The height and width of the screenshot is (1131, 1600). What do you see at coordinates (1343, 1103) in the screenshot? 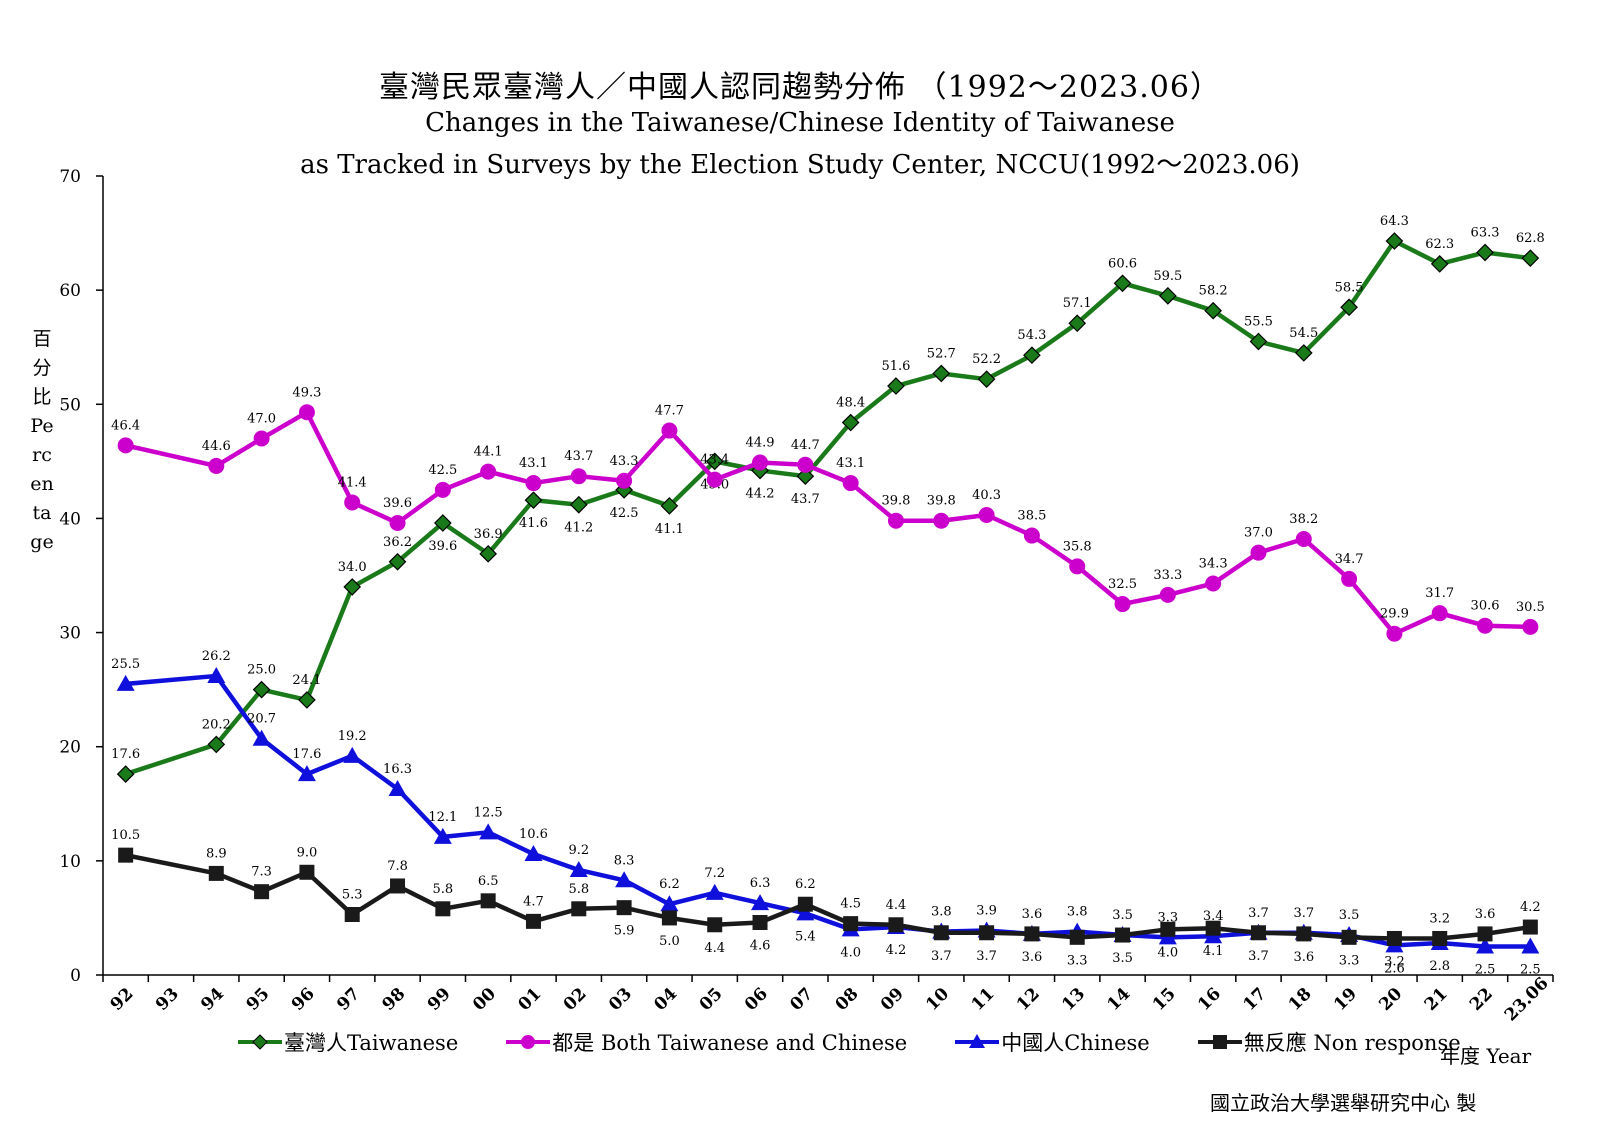
I see `credit-text: 國立政治大學選舉研究中心 製` at bounding box center [1343, 1103].